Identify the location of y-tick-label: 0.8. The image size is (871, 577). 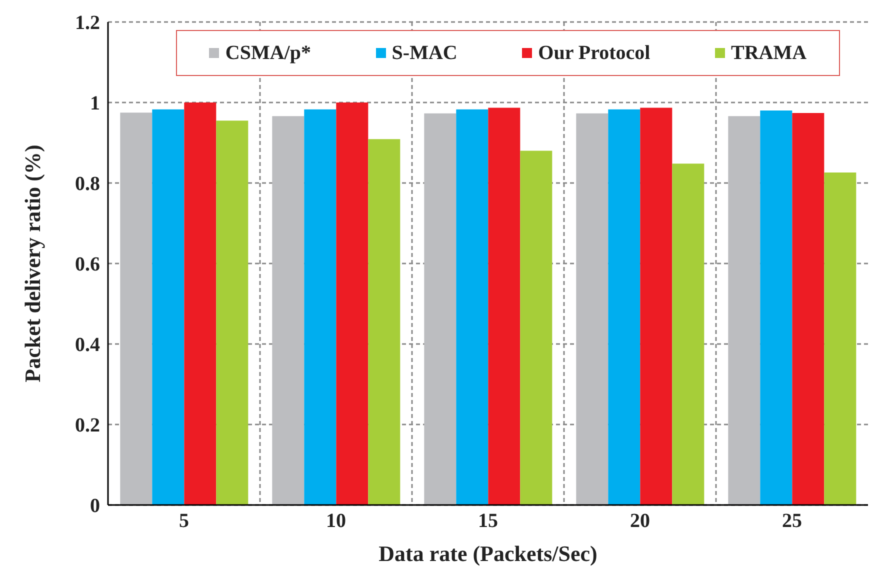
(87, 184).